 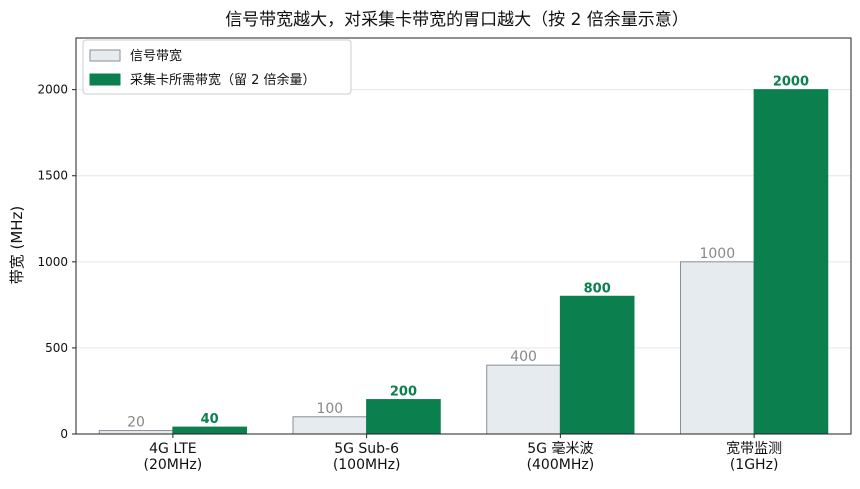 I want to click on legend-box, so click(x=217, y=67).